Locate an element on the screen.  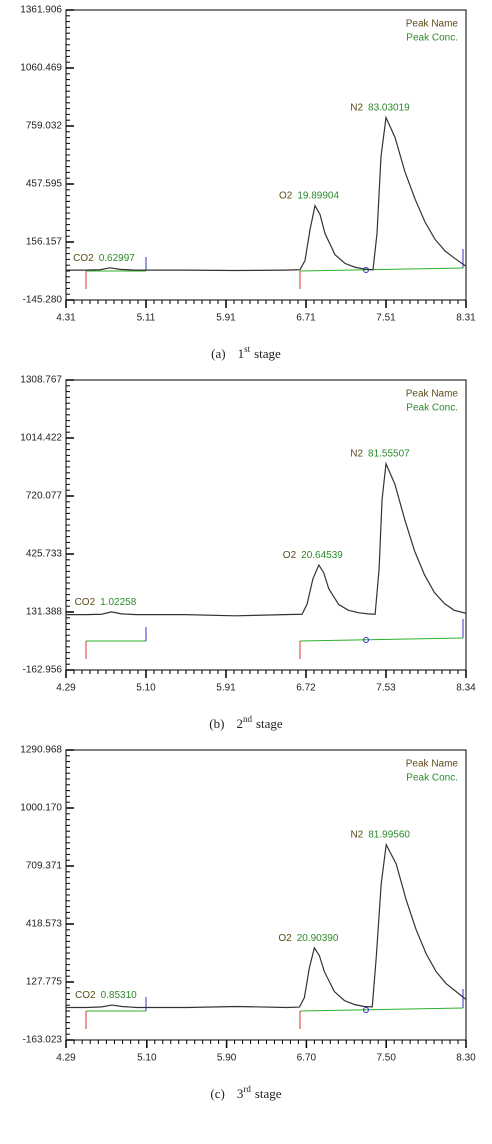
peak-conc: 83.03019 is located at coordinates (389, 107).